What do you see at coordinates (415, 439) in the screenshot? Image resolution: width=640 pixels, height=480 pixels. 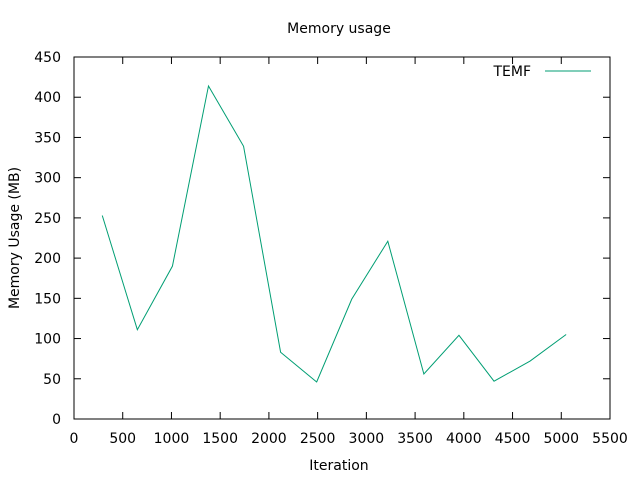 I see `x-tick-label: 3500` at bounding box center [415, 439].